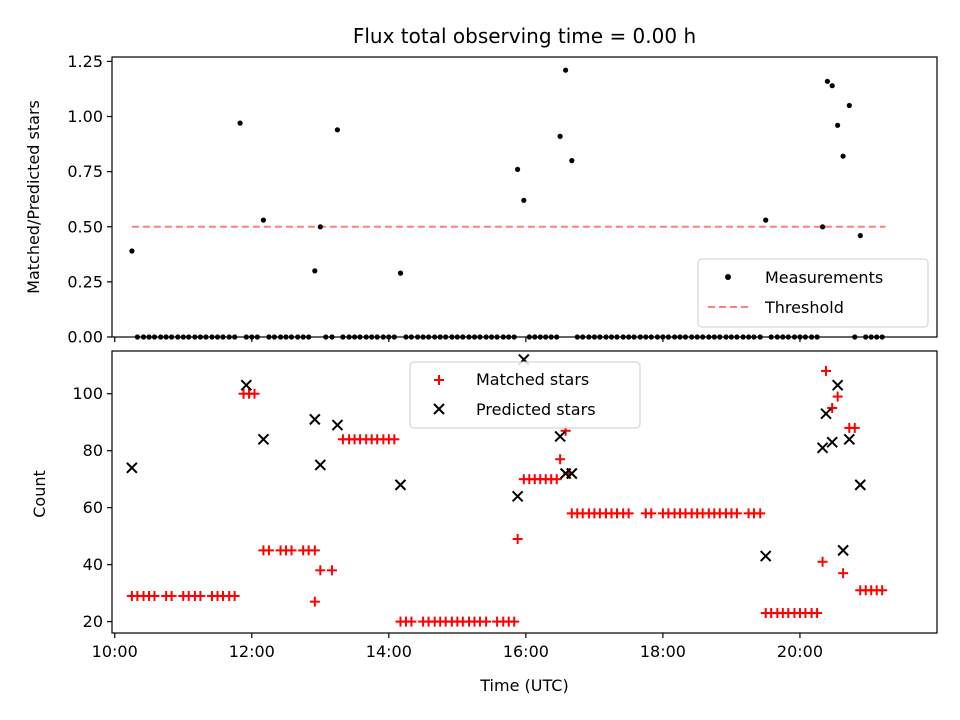 This screenshot has width=960, height=720. Describe the element at coordinates (457, 647) in the screenshot. I see `bottom-x-axis: 10:00 12:00 14:00 16:00 18:00 20:00` at that location.